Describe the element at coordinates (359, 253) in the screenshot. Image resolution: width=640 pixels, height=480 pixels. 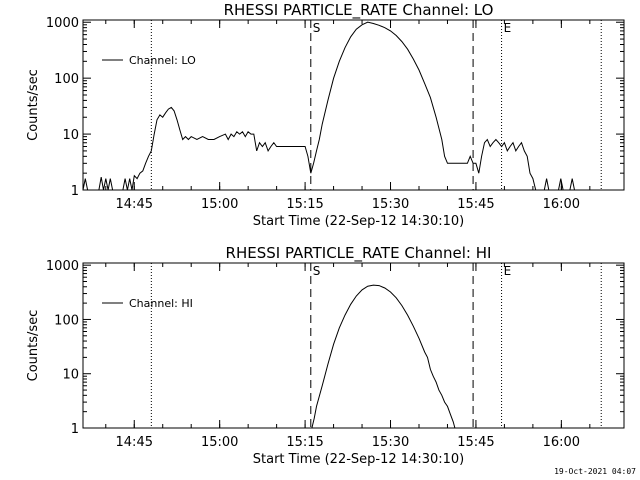
I see `panel-2-title: RHESSI PARTICLE_RATE Channel: HI` at that location.